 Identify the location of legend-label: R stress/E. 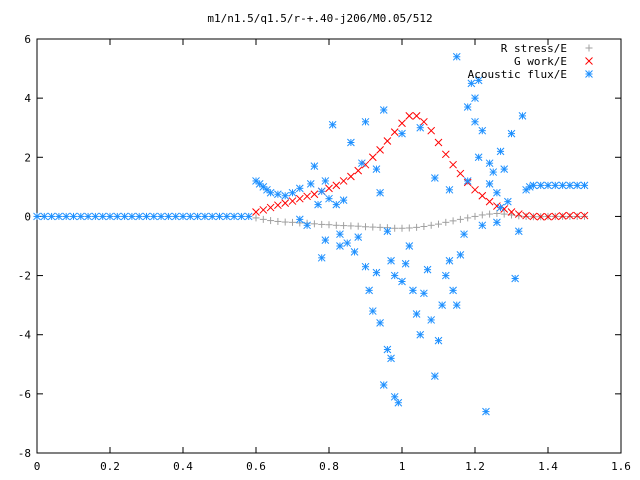
(534, 48).